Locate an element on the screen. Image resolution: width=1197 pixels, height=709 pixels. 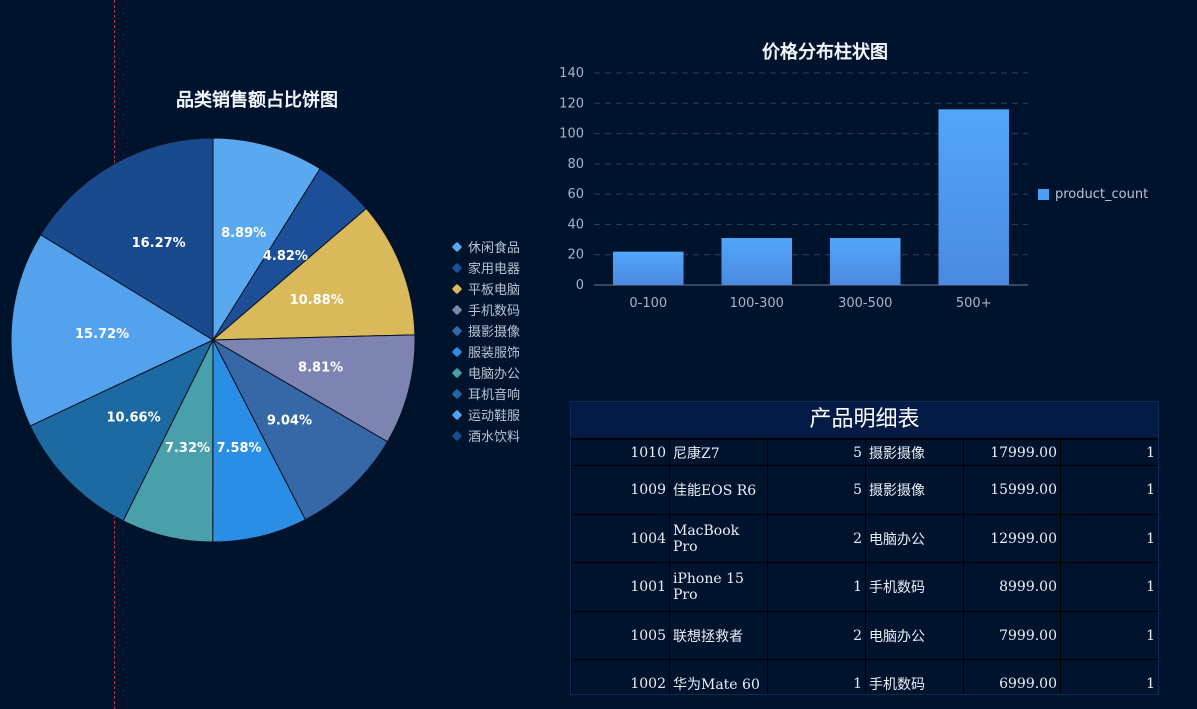
pie-legend: 休闲食品家用电器平板电脑手机数码摄影摄像服装服饰电脑办公耳机音响运动鞋服酒水饮料 is located at coordinates (486, 341).